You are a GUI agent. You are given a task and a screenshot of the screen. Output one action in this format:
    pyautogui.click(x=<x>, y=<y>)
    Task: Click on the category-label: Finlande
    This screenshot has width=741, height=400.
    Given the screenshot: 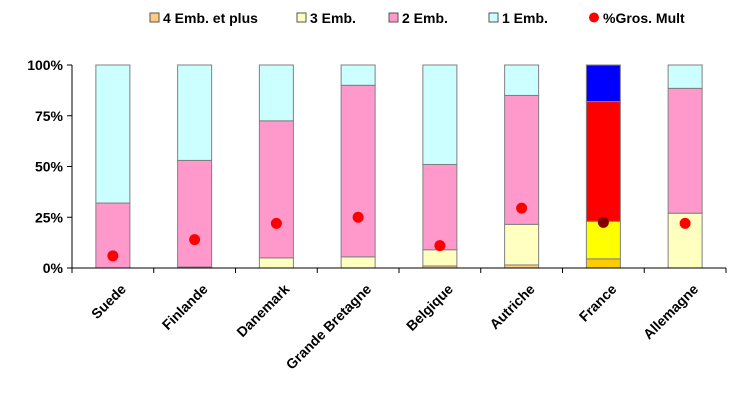 What is the action you would take?
    pyautogui.click(x=185, y=307)
    